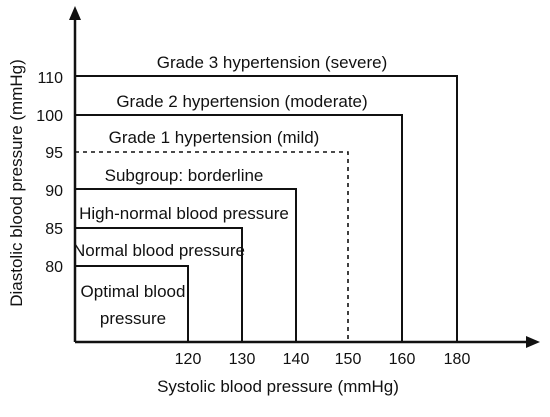  I want to click on x-tick-label: 130, so click(242, 359).